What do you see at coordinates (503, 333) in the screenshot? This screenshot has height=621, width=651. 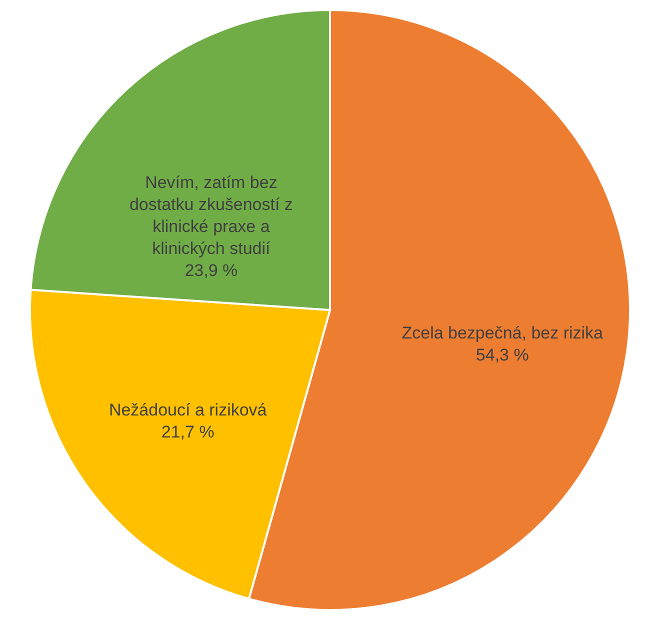 I see `slice-label: Zcela bezpečná, bez rizika` at bounding box center [503, 333].